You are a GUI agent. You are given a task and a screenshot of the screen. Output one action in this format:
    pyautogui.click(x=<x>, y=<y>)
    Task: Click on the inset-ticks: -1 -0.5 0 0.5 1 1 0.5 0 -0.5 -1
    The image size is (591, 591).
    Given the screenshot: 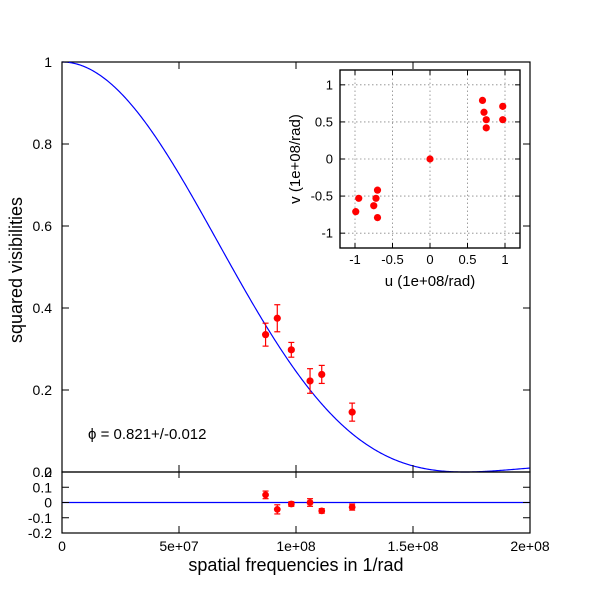 What is the action you would take?
    pyautogui.click(x=415, y=168)
    